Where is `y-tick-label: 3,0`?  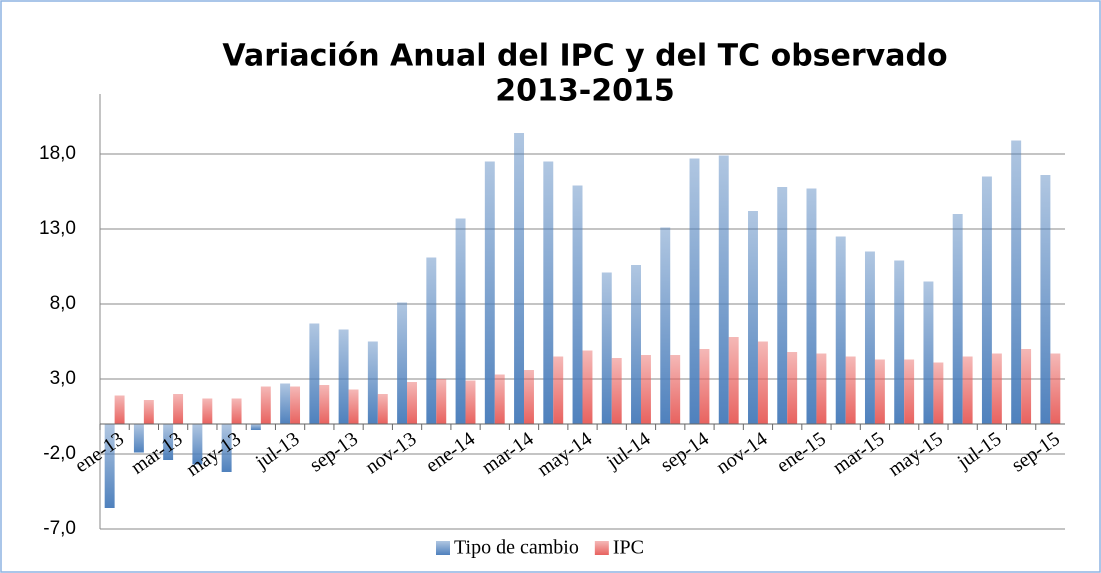 y-tick-label: 3,0 is located at coordinates (63, 378).